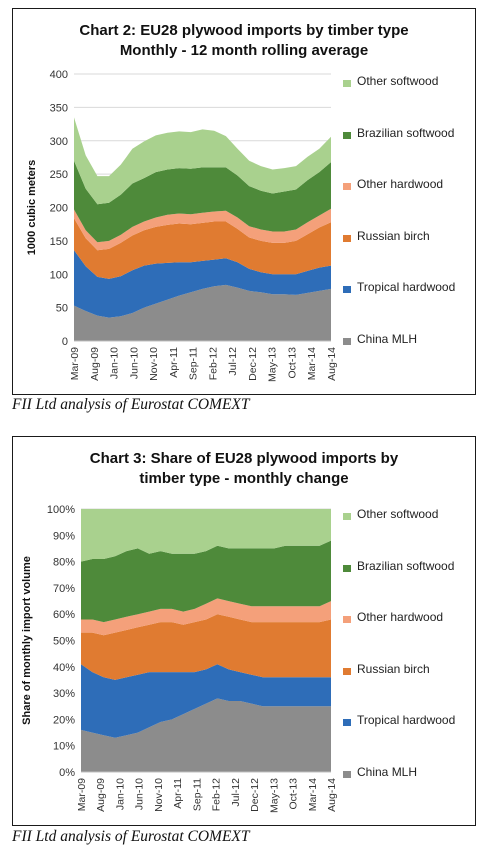 Image resolution: width=485 pixels, height=851 pixels. What do you see at coordinates (59, 209) in the screenshot?
I see `y-tick-label: 200` at bounding box center [59, 209].